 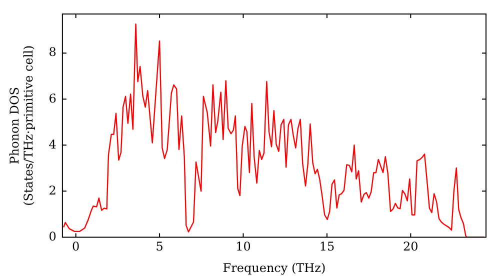 I want to click on y-tick-label: 0, so click(x=52, y=236).